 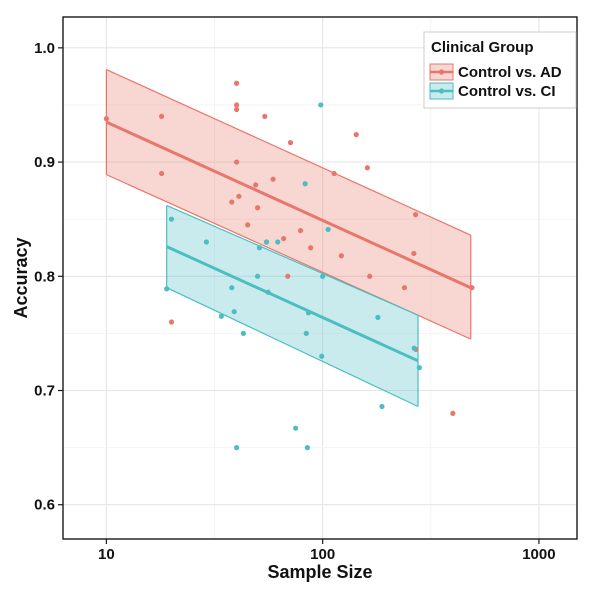 What do you see at coordinates (21, 277) in the screenshot?
I see `y-axis-title: Accuracy` at bounding box center [21, 277].